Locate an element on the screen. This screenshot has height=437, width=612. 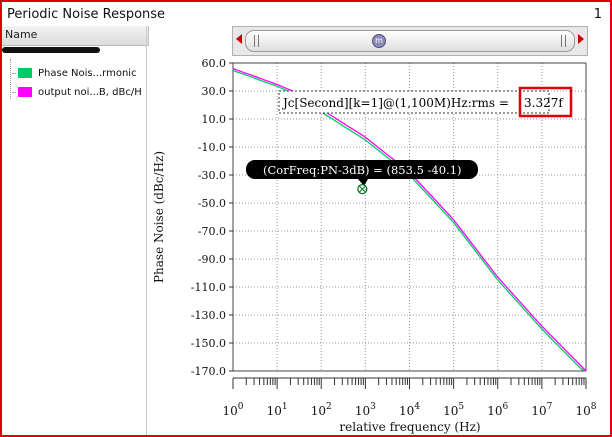
trace-item-phase-noise: Phase Nois...rmonic is located at coordinates (74, 73).